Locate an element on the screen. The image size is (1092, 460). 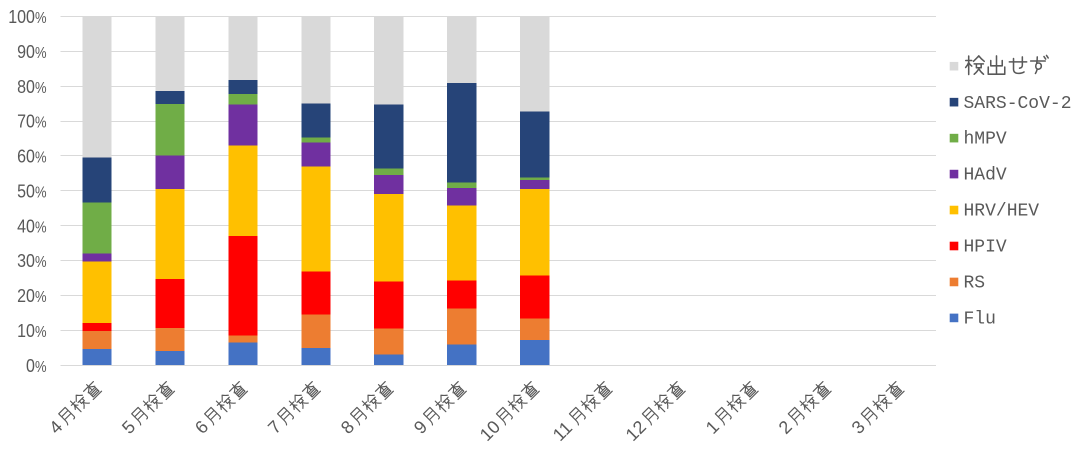
svg-text: 70% is located at coordinates (32, 121).